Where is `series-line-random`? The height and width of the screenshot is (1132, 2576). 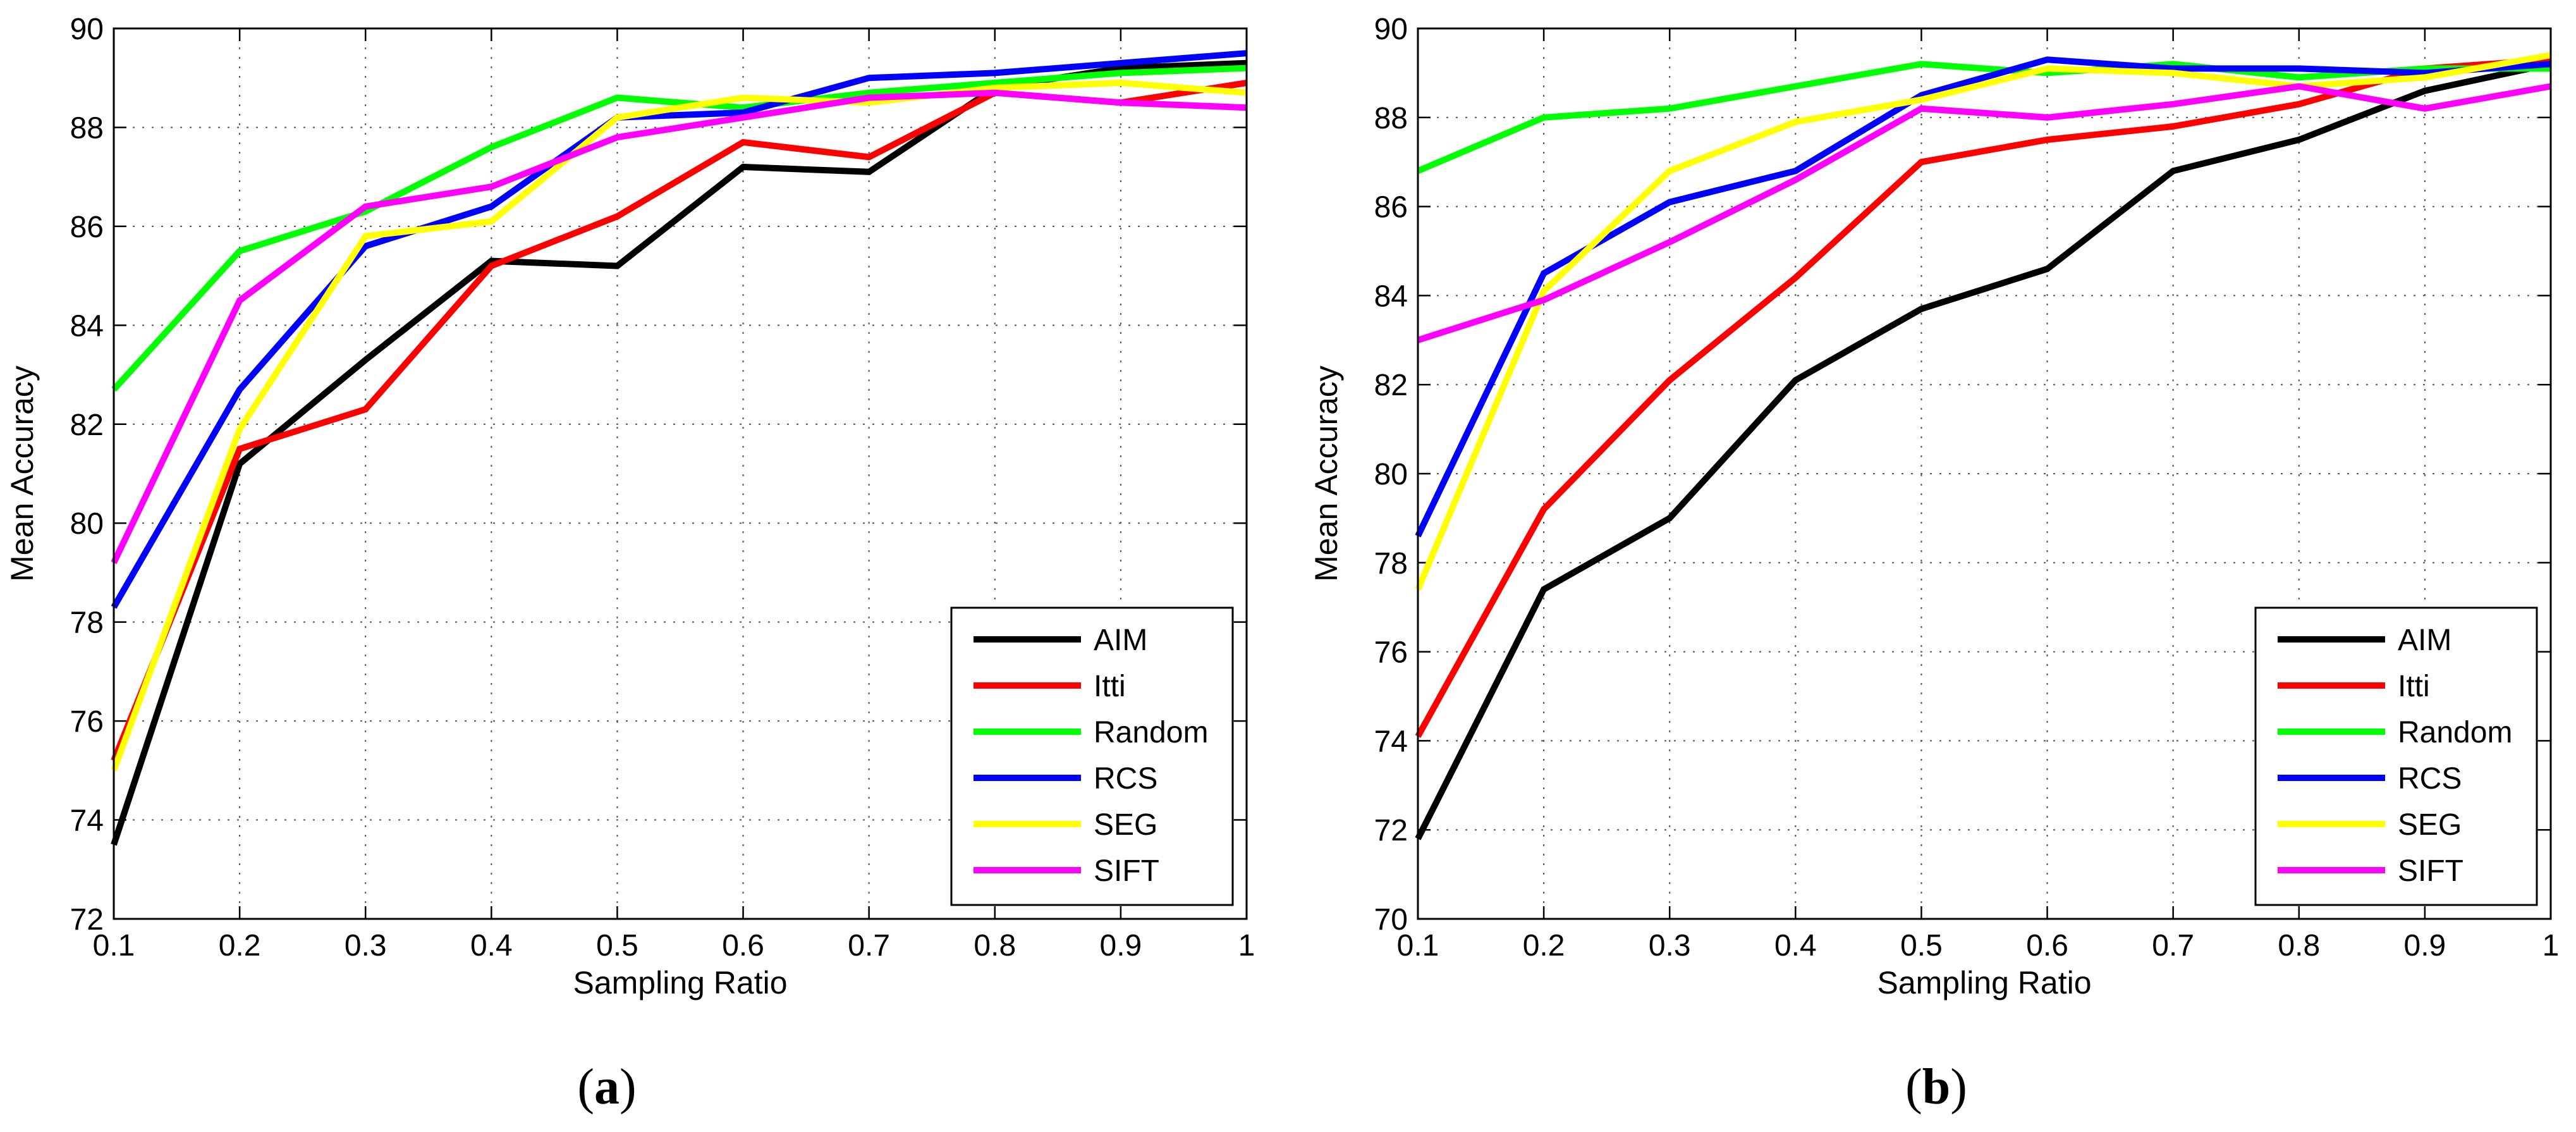
series-line-random is located at coordinates (679, 228).